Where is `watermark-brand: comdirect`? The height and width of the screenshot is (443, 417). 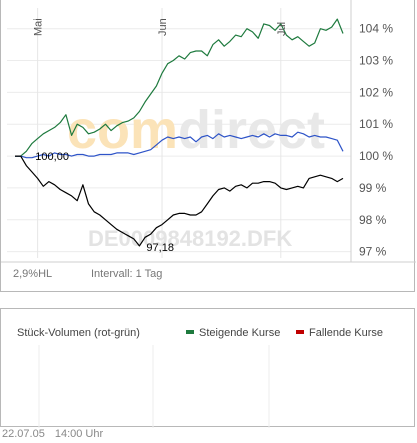
watermark-brand: comdirect is located at coordinates (196, 130).